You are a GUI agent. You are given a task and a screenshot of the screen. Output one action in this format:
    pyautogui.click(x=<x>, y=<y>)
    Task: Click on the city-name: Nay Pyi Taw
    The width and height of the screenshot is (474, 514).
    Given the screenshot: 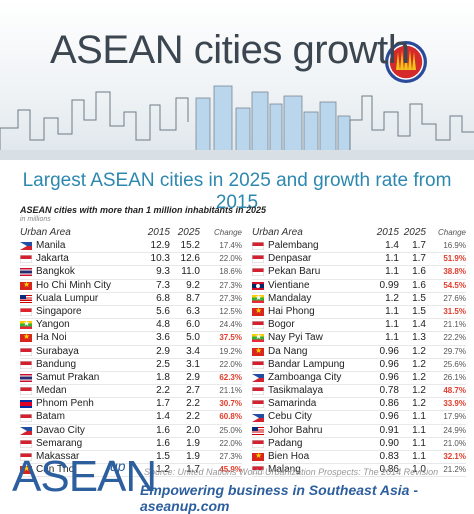 What is the action you would take?
    pyautogui.click(x=295, y=338)
    